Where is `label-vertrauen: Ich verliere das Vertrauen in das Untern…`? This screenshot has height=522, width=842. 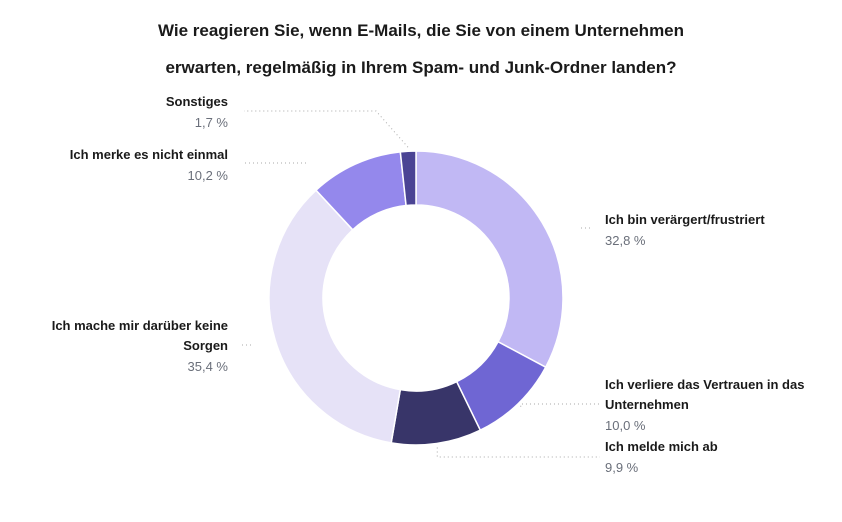 label-vertrauen: Ich verliere das Vertrauen in das Untern… is located at coordinates (717, 405).